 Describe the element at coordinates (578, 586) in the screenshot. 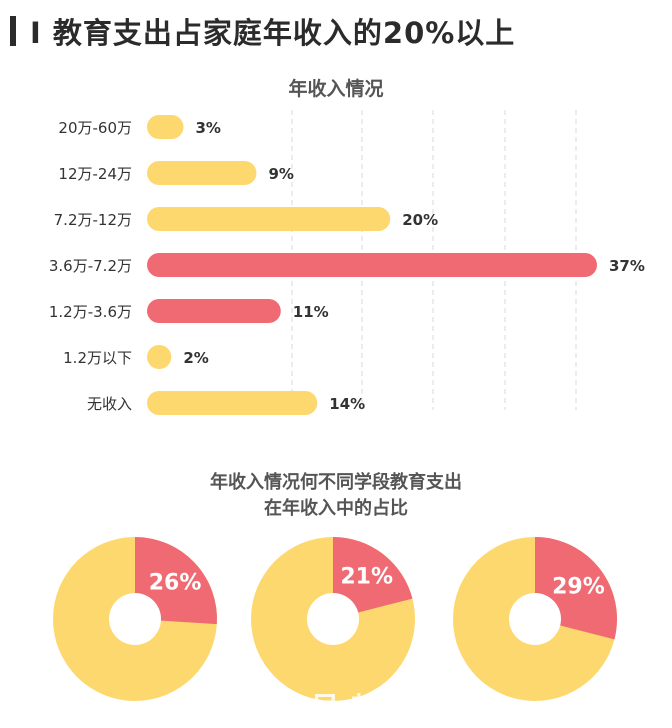

I see `donut-label: 29%` at that location.